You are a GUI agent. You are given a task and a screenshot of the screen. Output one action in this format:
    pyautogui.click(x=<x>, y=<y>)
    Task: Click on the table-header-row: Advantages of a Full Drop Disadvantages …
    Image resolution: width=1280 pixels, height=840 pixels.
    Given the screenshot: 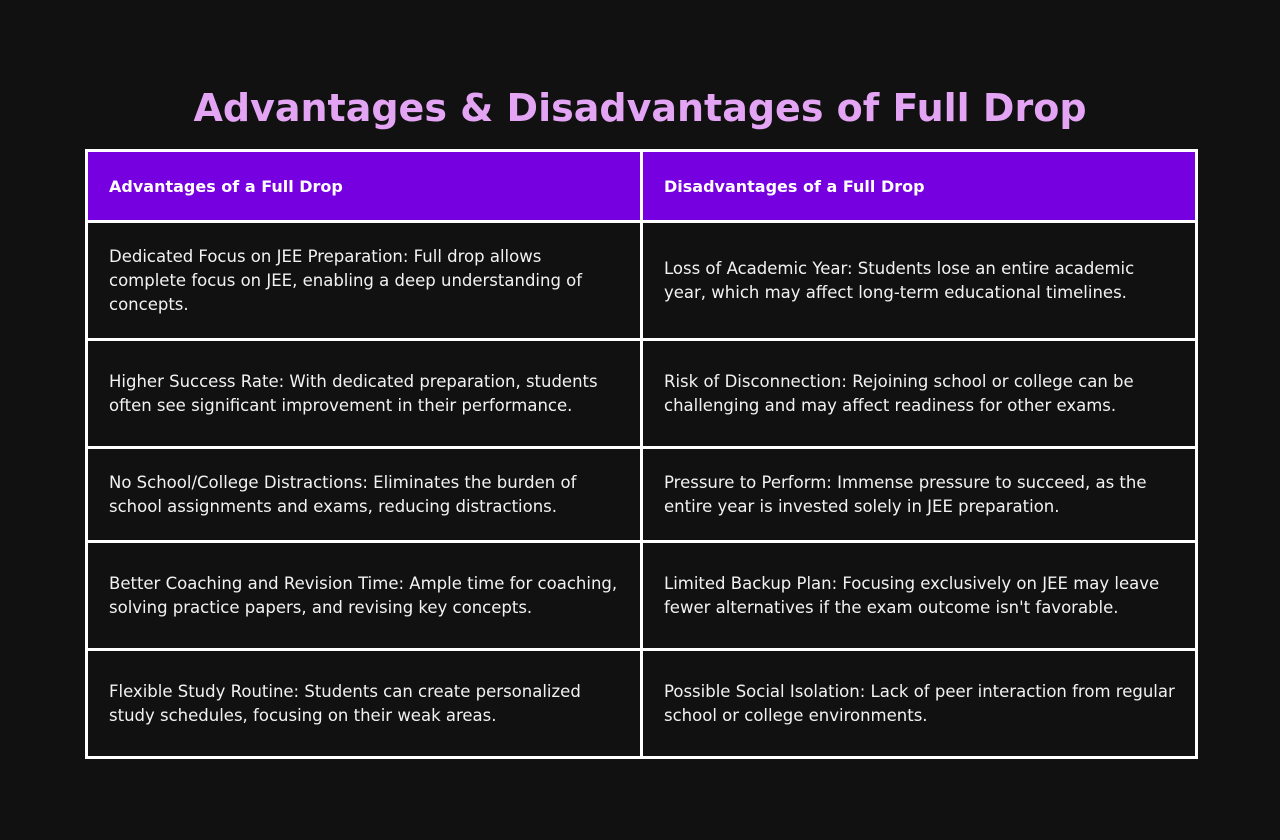 What is the action you would take?
    pyautogui.click(x=641, y=186)
    